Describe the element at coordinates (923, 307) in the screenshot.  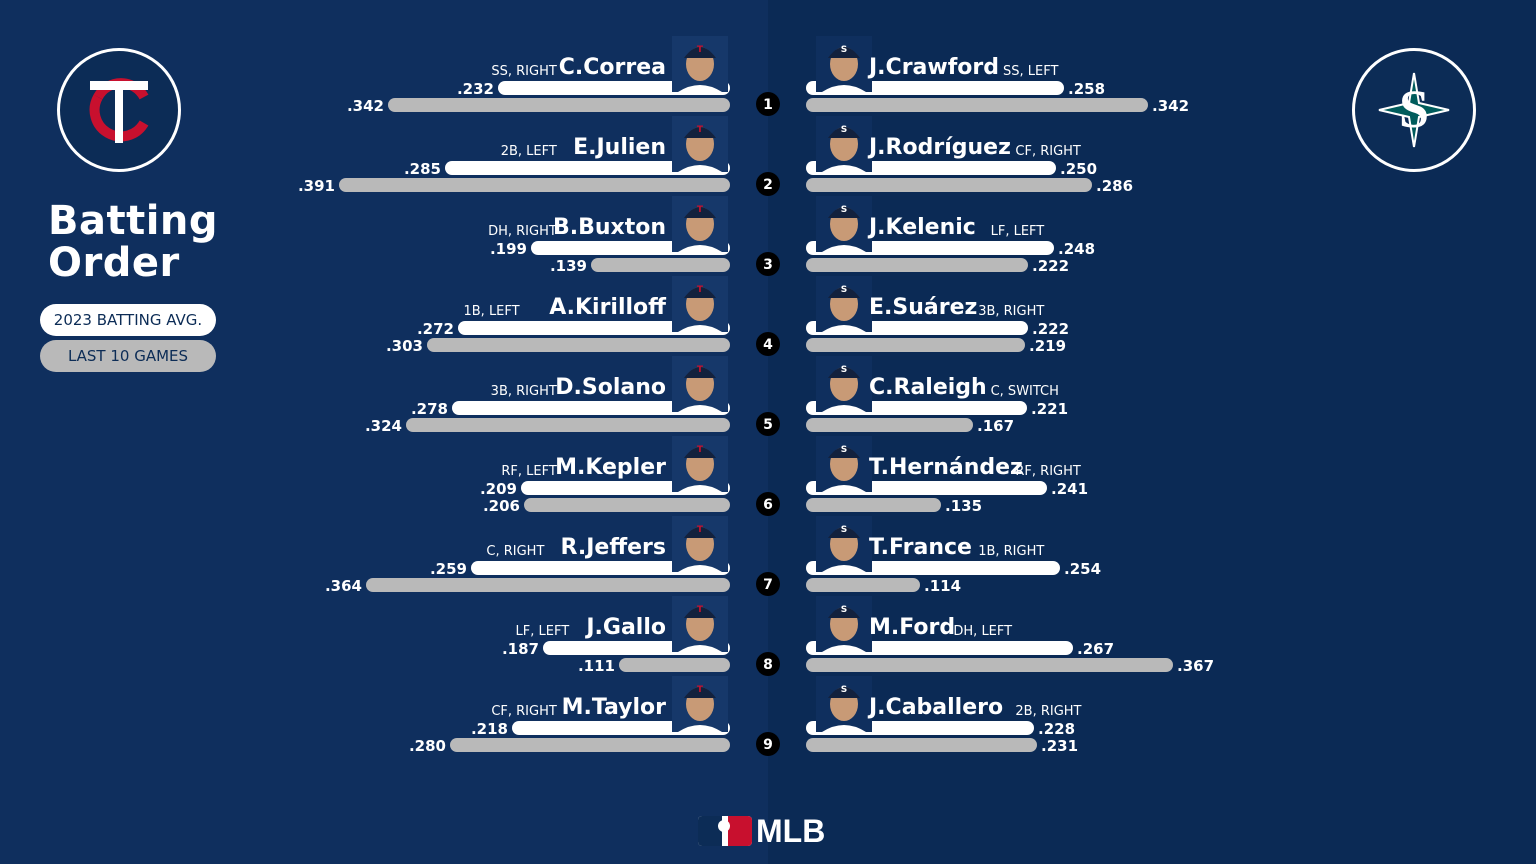
I see `player-name-right: E.Suárez` at that location.